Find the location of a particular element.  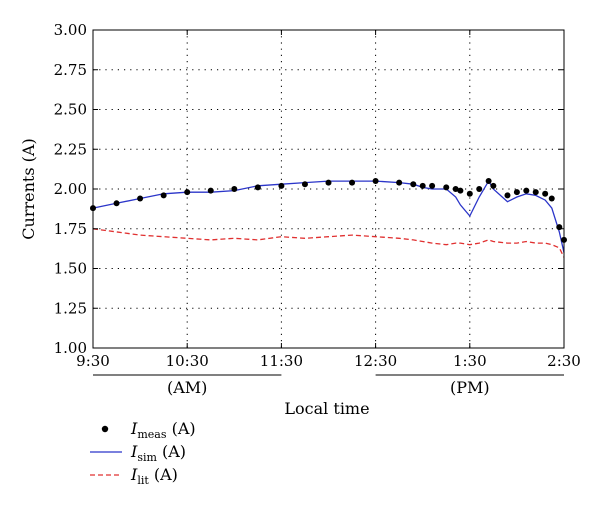

y-tick-label: 1.00 is located at coordinates (70, 348).